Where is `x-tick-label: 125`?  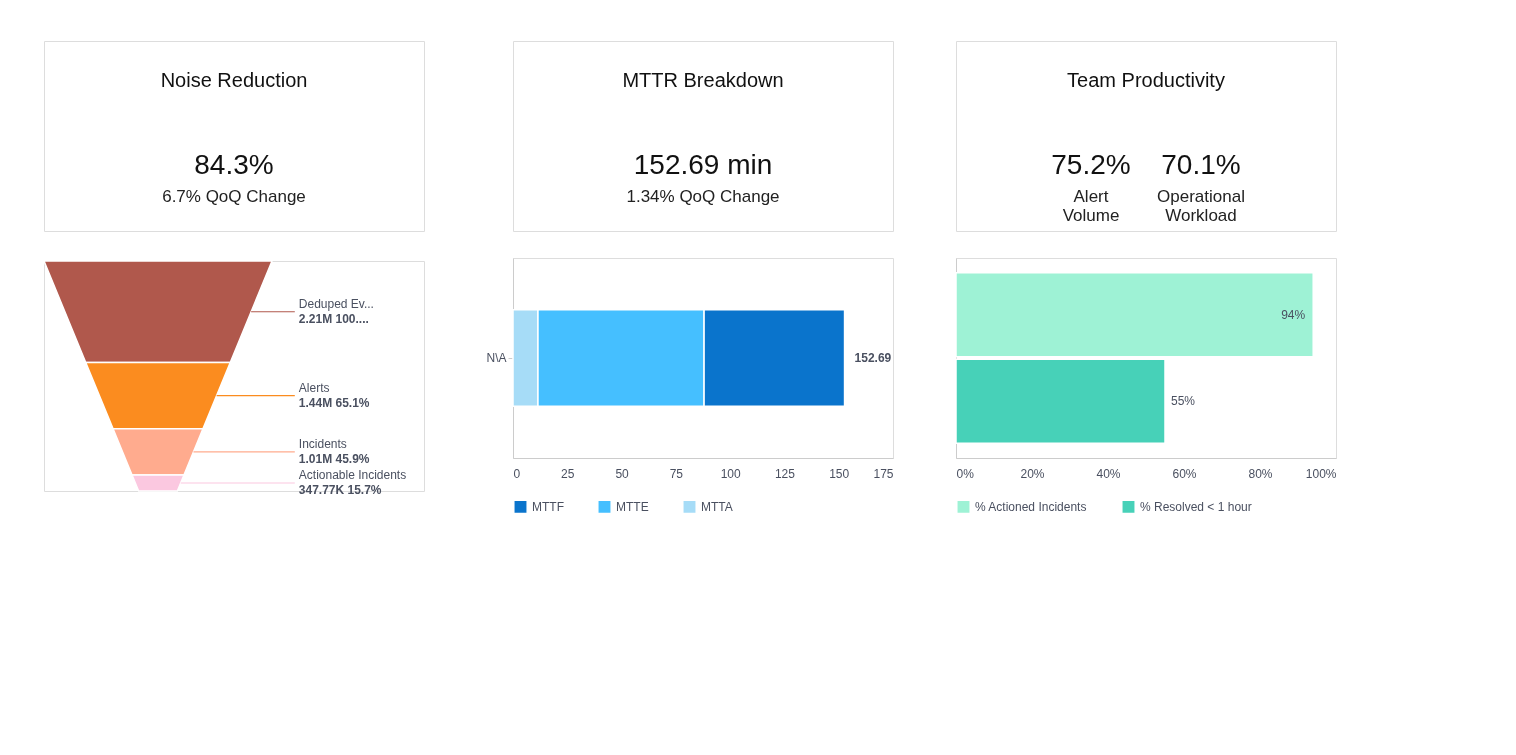 x-tick-label: 125 is located at coordinates (785, 473).